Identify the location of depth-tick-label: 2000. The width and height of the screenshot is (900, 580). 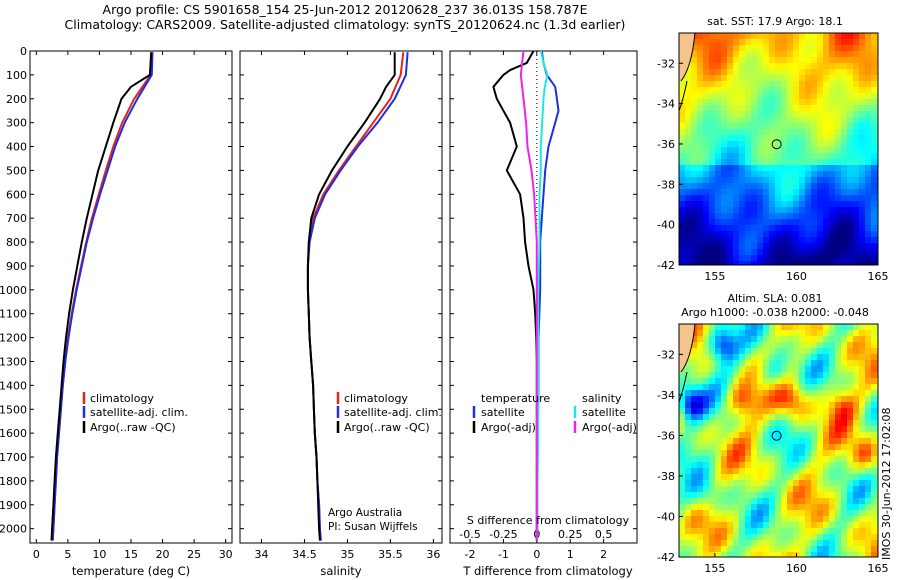
(13, 529).